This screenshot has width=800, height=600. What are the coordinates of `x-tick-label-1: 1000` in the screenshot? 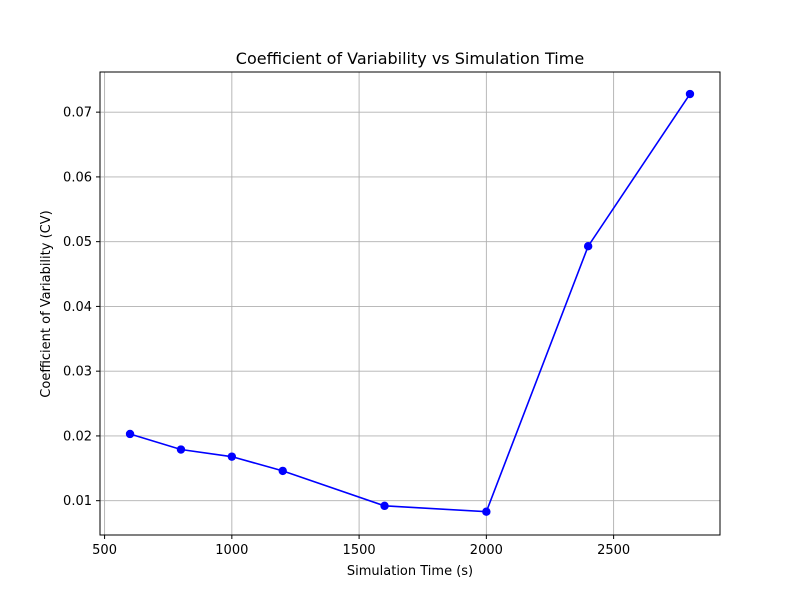 It's located at (231, 550).